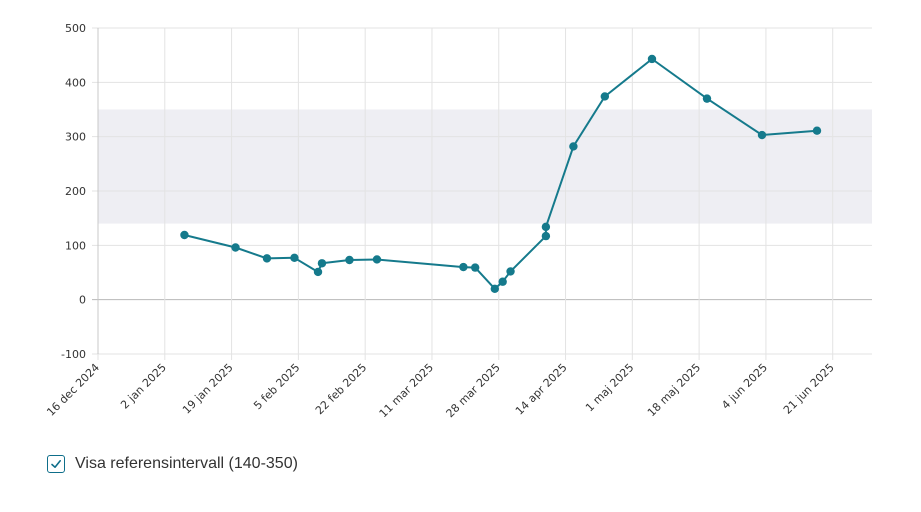 This screenshot has height=512, width=921. What do you see at coordinates (186, 463) in the screenshot?
I see `reference-interval-label: Visa referensintervall (140-350)` at bounding box center [186, 463].